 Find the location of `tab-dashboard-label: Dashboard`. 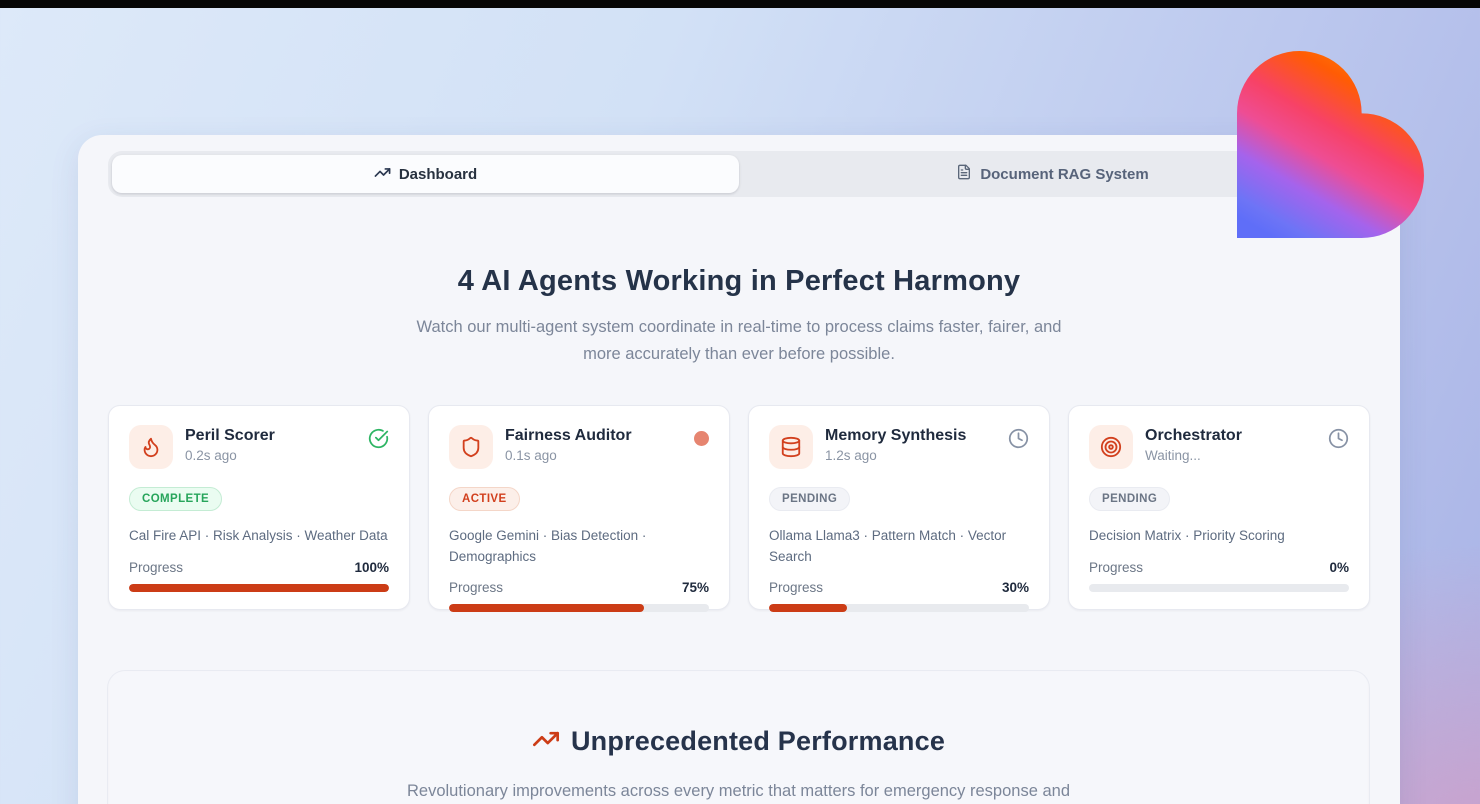

tab-dashboard-label: Dashboard is located at coordinates (438, 174).